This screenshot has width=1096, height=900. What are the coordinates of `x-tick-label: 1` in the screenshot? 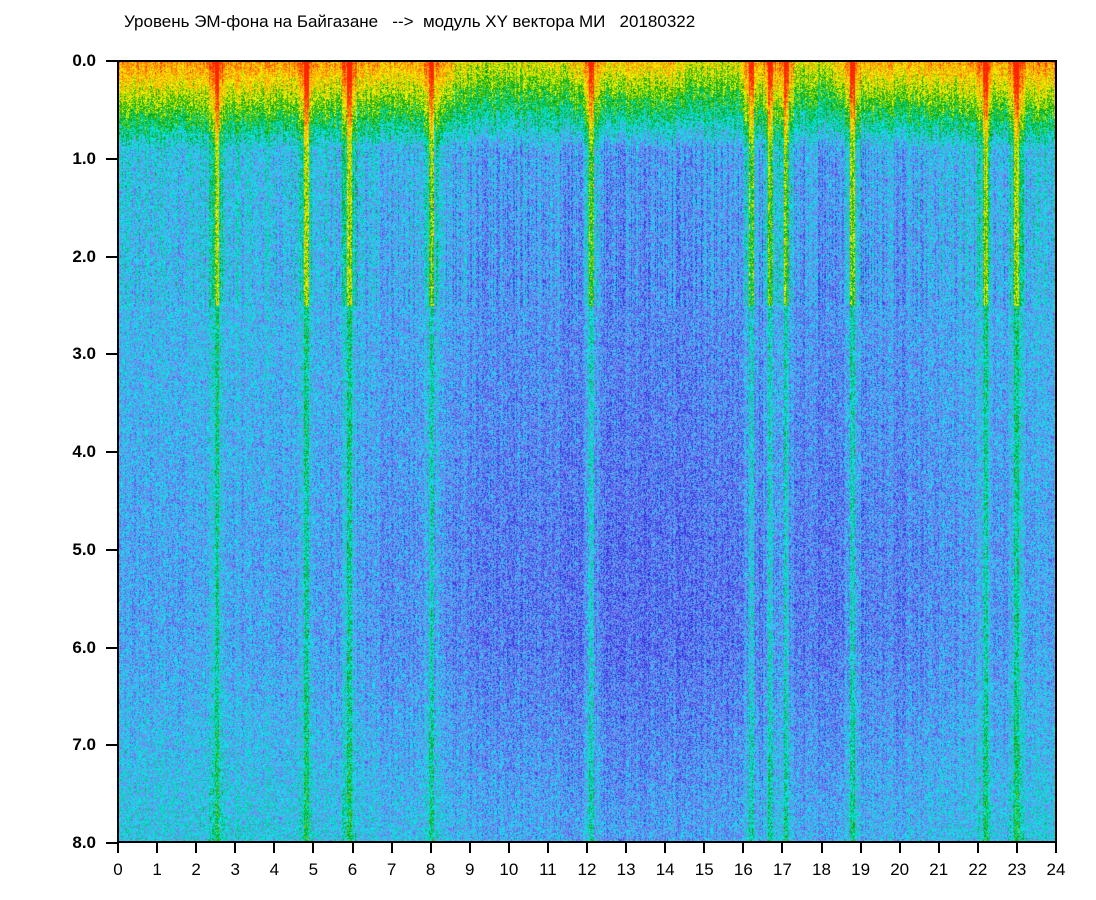 It's located at (157, 869).